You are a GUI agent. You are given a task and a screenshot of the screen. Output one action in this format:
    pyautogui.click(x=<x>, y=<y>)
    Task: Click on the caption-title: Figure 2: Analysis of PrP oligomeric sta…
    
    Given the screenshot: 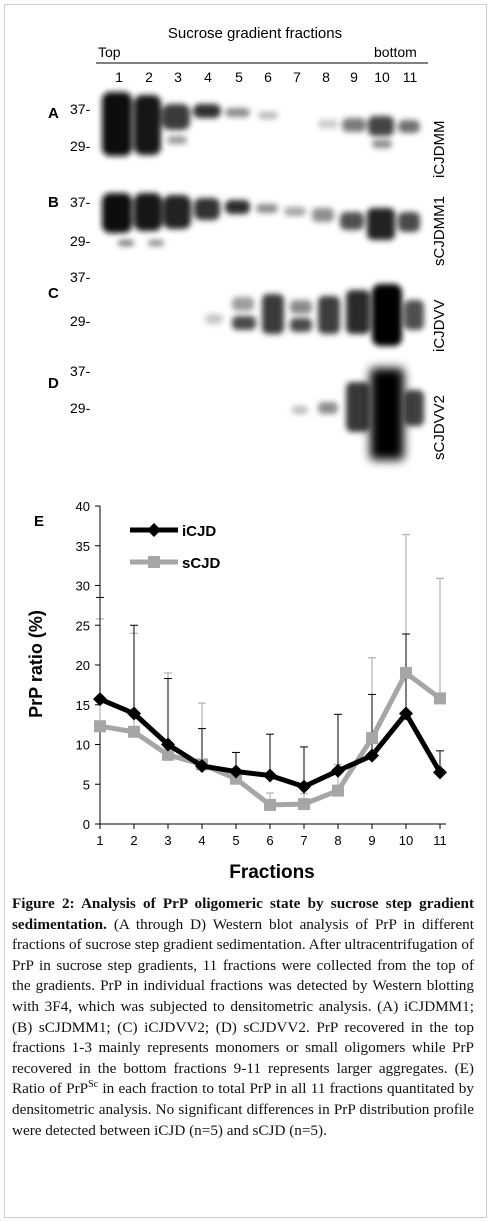 What is the action you would take?
    pyautogui.click(x=243, y=914)
    